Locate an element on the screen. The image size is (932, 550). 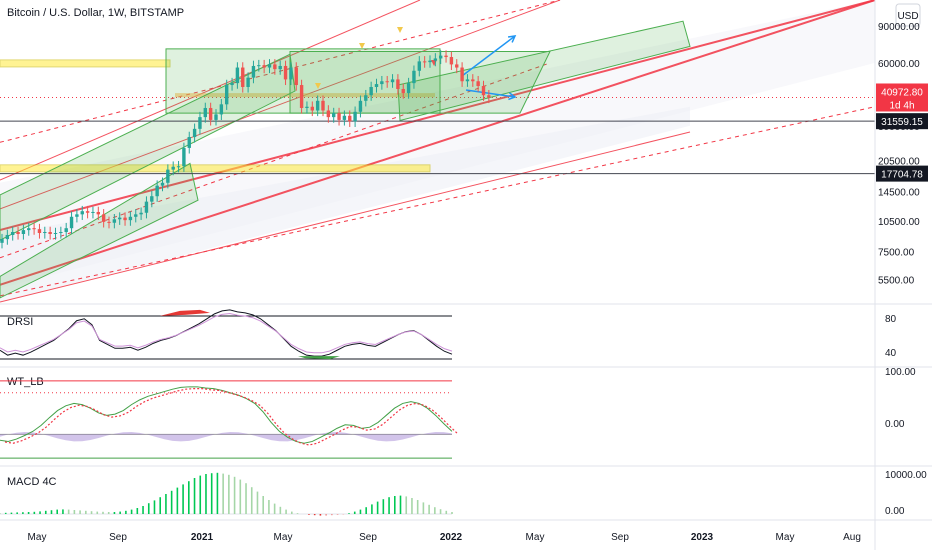
price-tick-label: 20500.00 is located at coordinates (899, 161).